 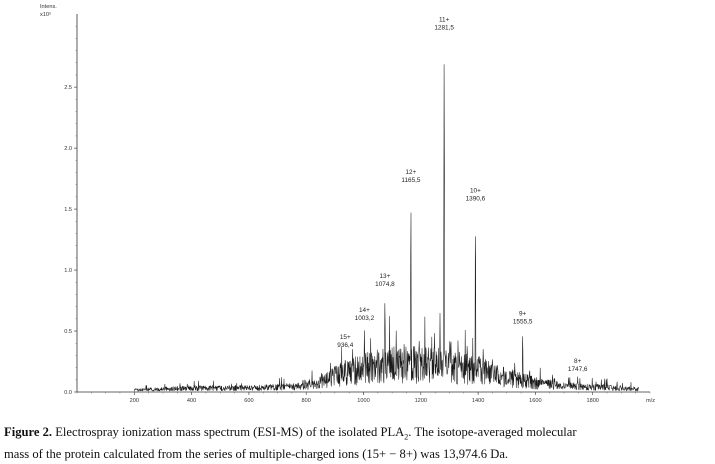 What do you see at coordinates (45, 14) in the screenshot?
I see `y-axis-unit: x10⁵` at bounding box center [45, 14].